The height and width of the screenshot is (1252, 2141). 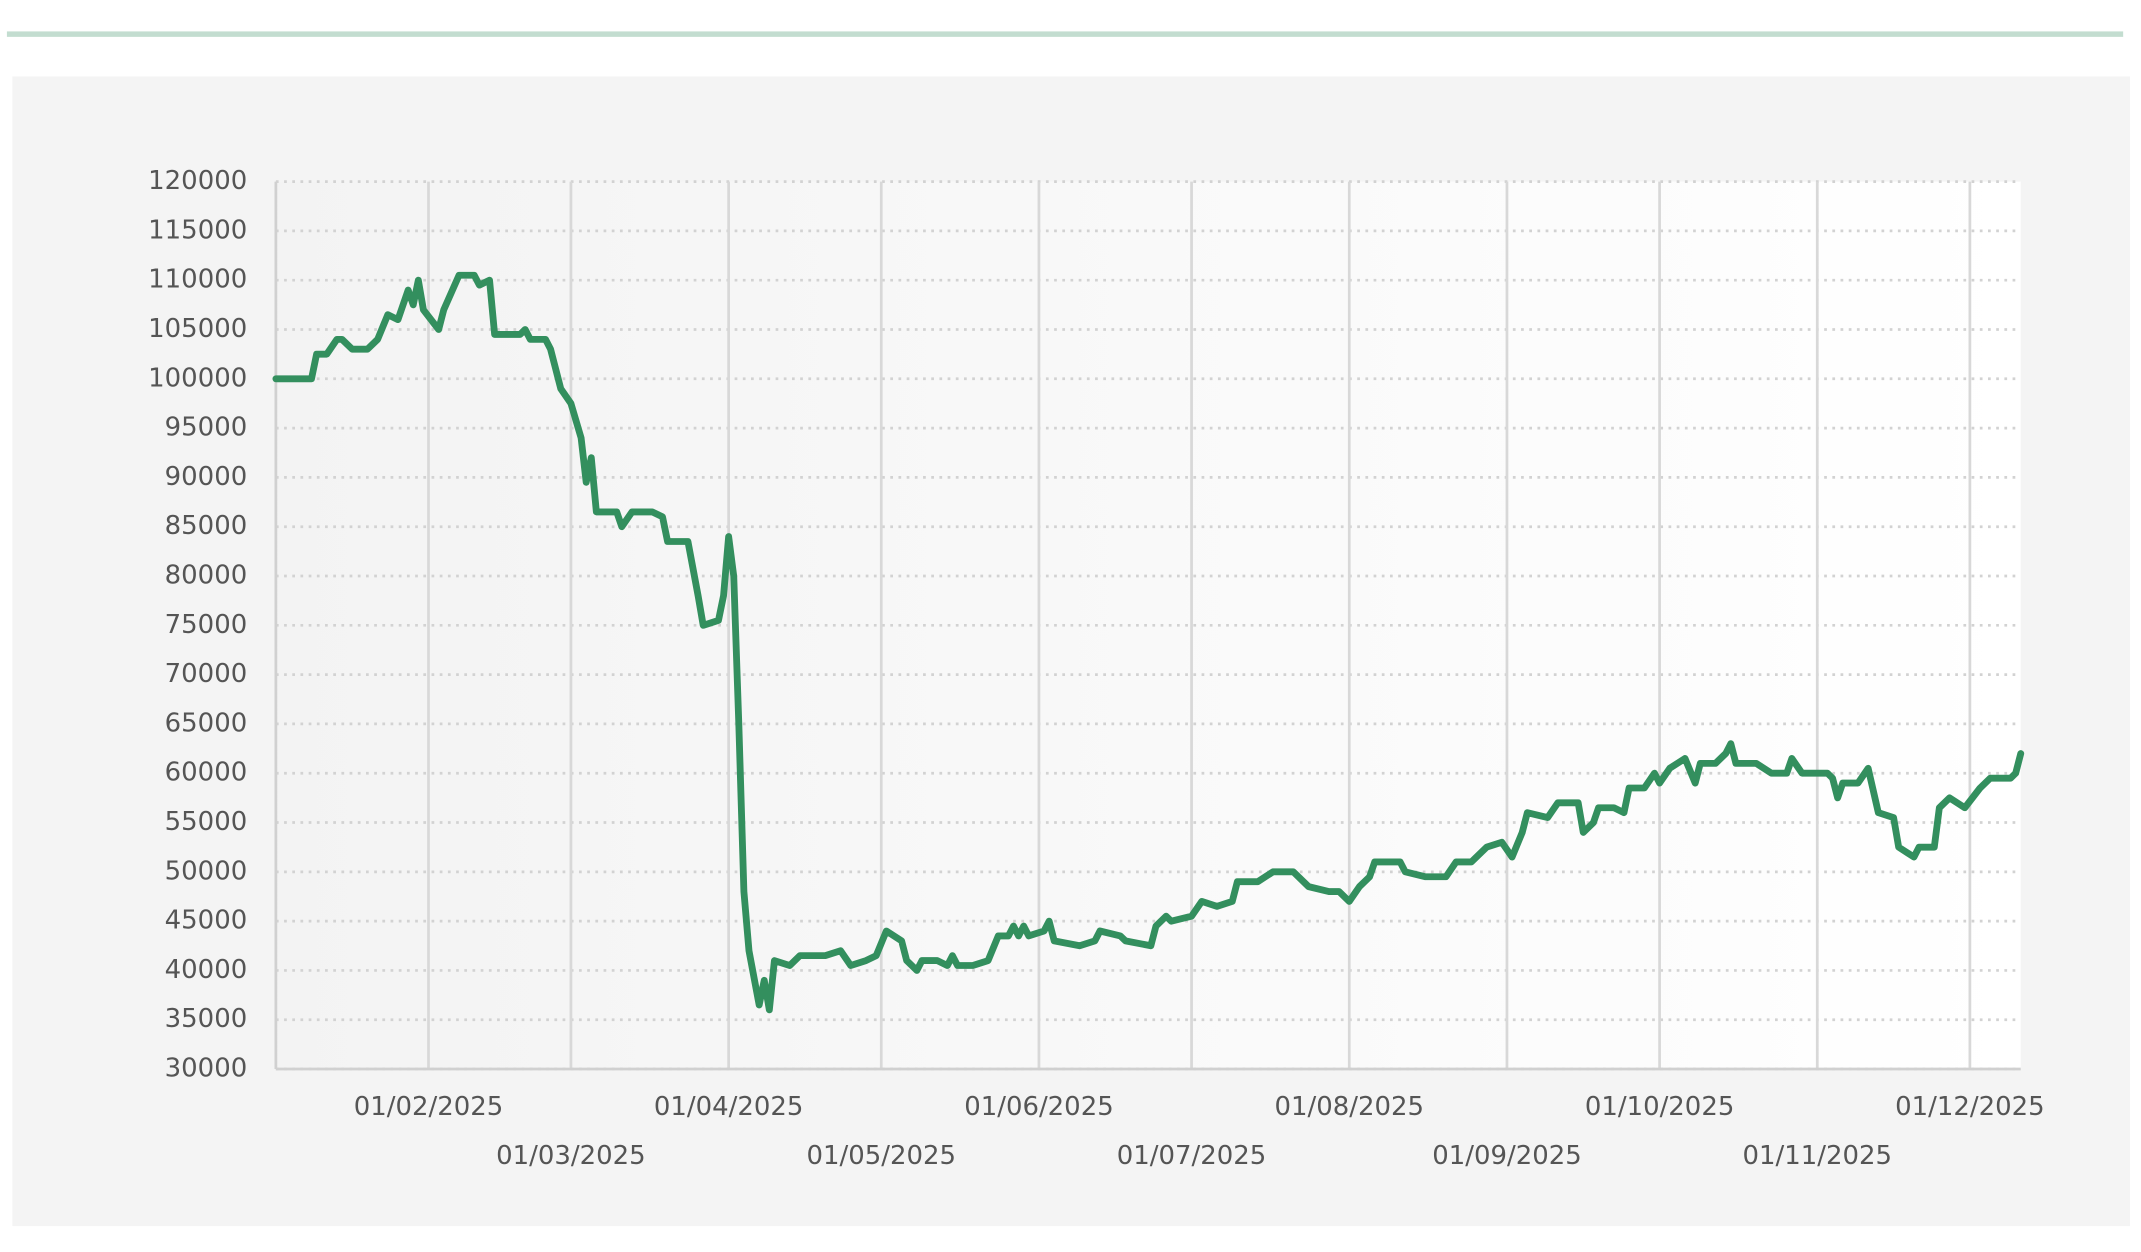 What do you see at coordinates (206, 921) in the screenshot?
I see `y-tick-label: 45000` at bounding box center [206, 921].